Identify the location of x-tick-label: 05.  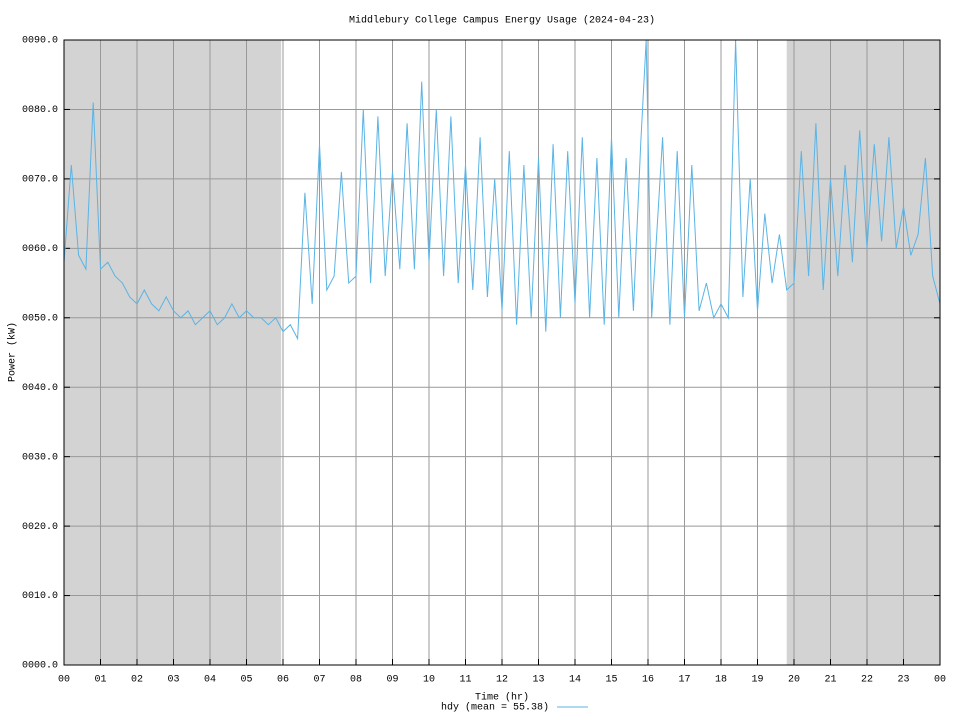
(246, 680).